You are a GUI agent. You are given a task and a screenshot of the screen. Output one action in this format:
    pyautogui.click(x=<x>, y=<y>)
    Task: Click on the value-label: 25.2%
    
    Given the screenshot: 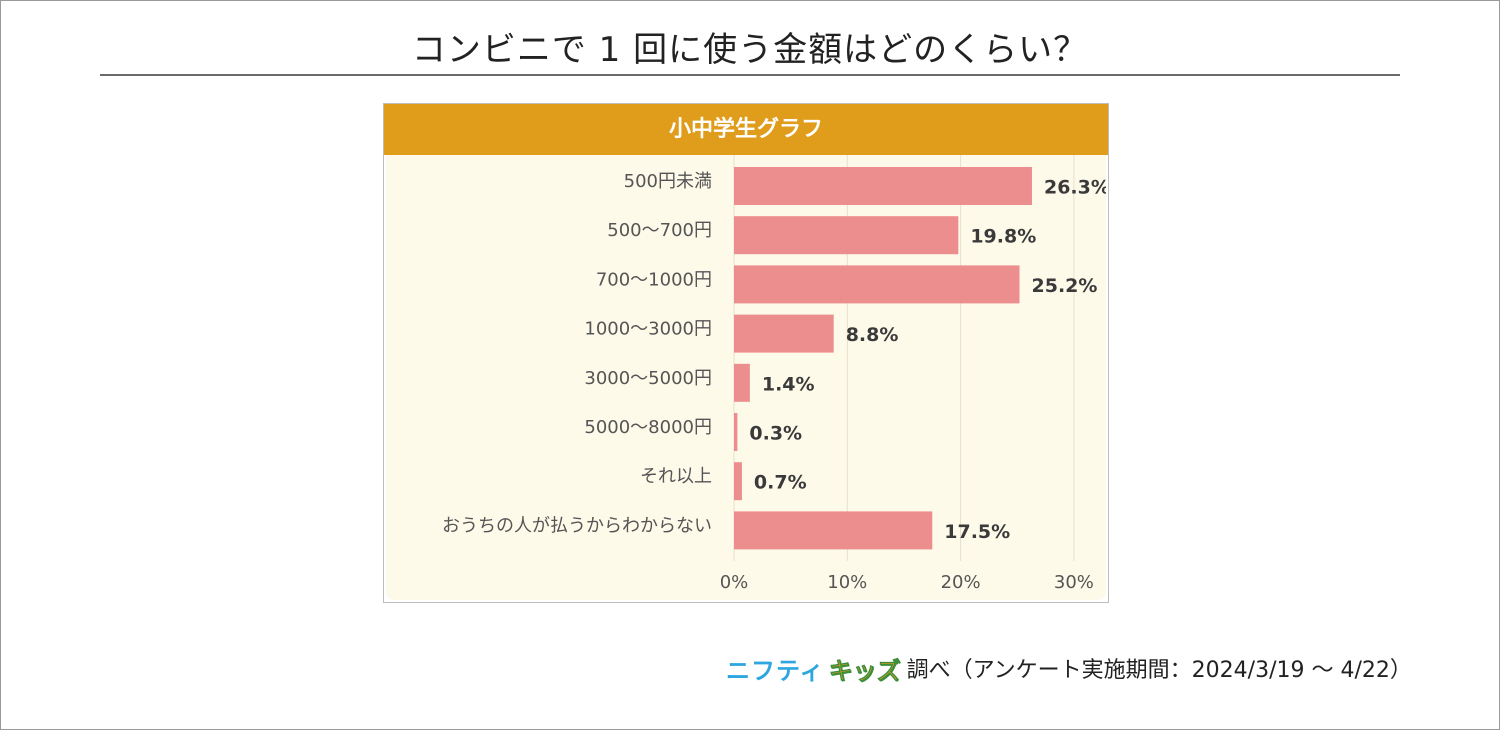 What is the action you would take?
    pyautogui.click(x=1065, y=286)
    